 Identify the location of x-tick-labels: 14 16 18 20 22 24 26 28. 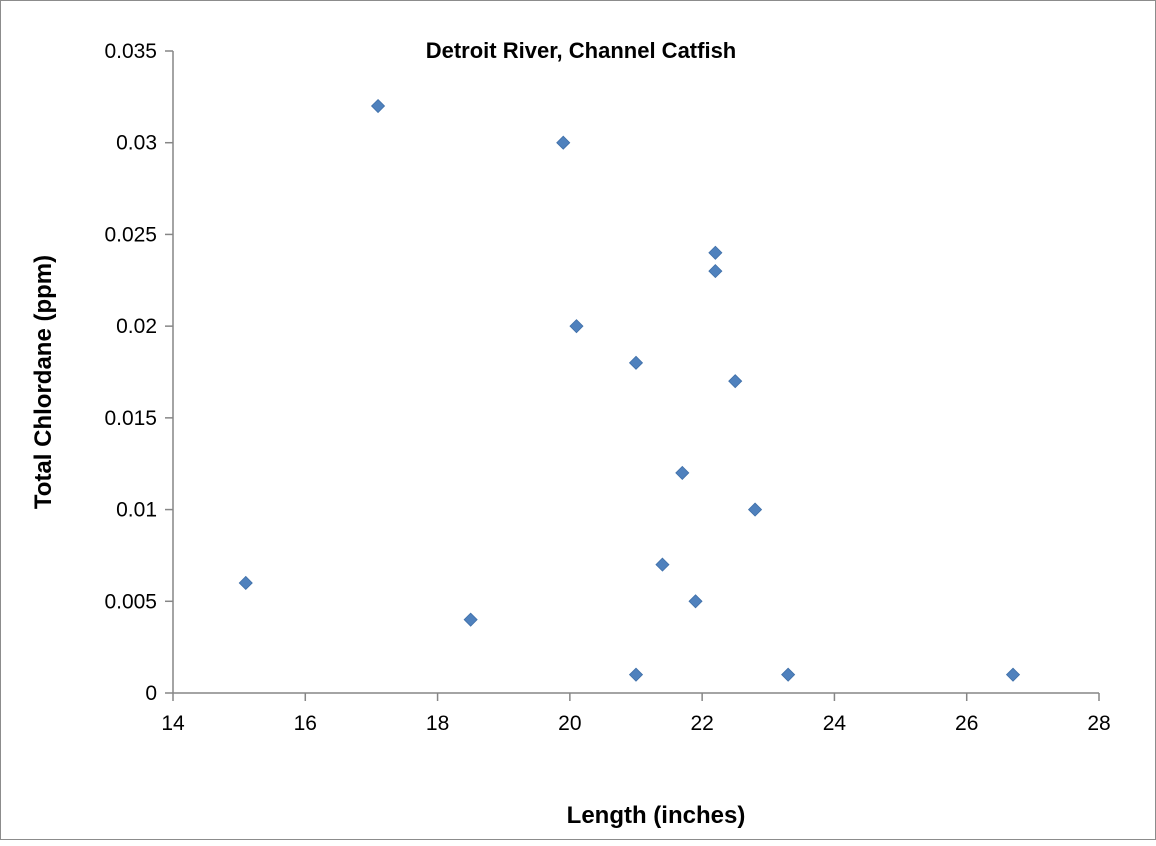
(635, 723).